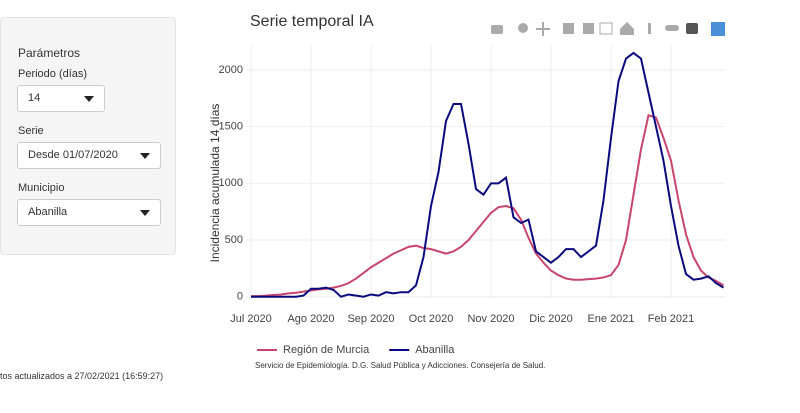 The width and height of the screenshot is (800, 413). I want to click on y-tick-label: 1000, so click(231, 183).